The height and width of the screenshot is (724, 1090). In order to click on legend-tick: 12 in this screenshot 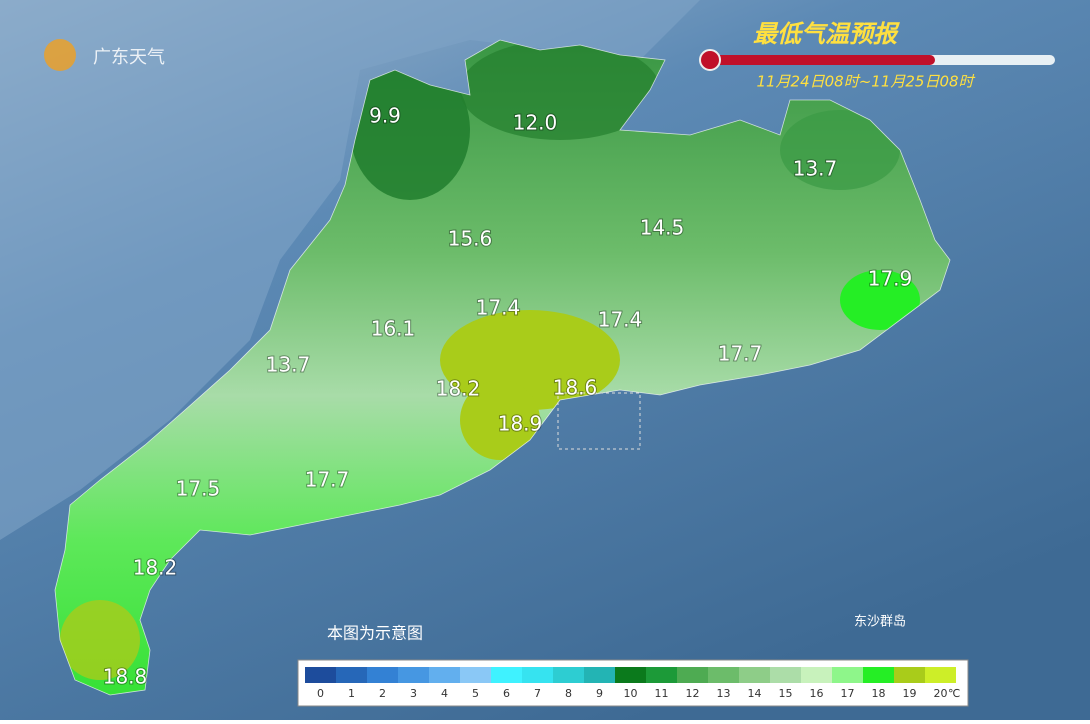, I will do `click(693, 693)`.